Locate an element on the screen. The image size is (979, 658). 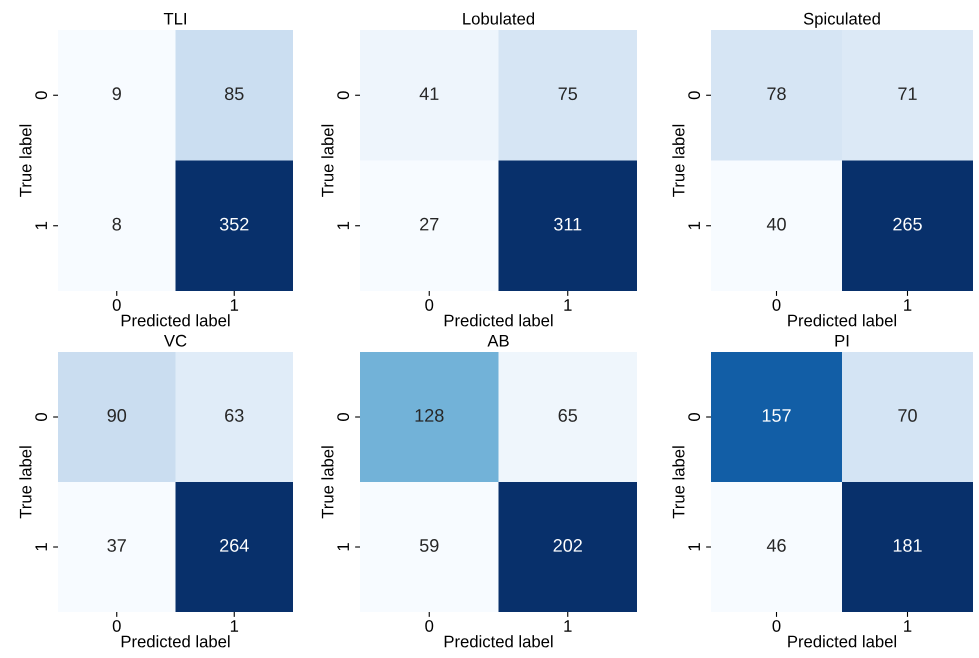
data-label: 78 is located at coordinates (776, 93).